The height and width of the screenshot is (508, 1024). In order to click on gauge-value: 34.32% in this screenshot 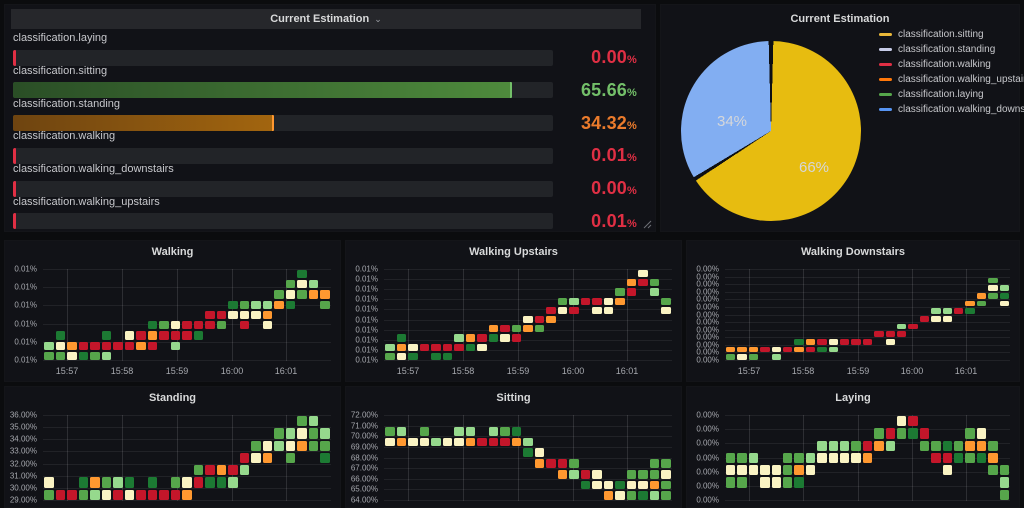, I will do `click(608, 122)`.